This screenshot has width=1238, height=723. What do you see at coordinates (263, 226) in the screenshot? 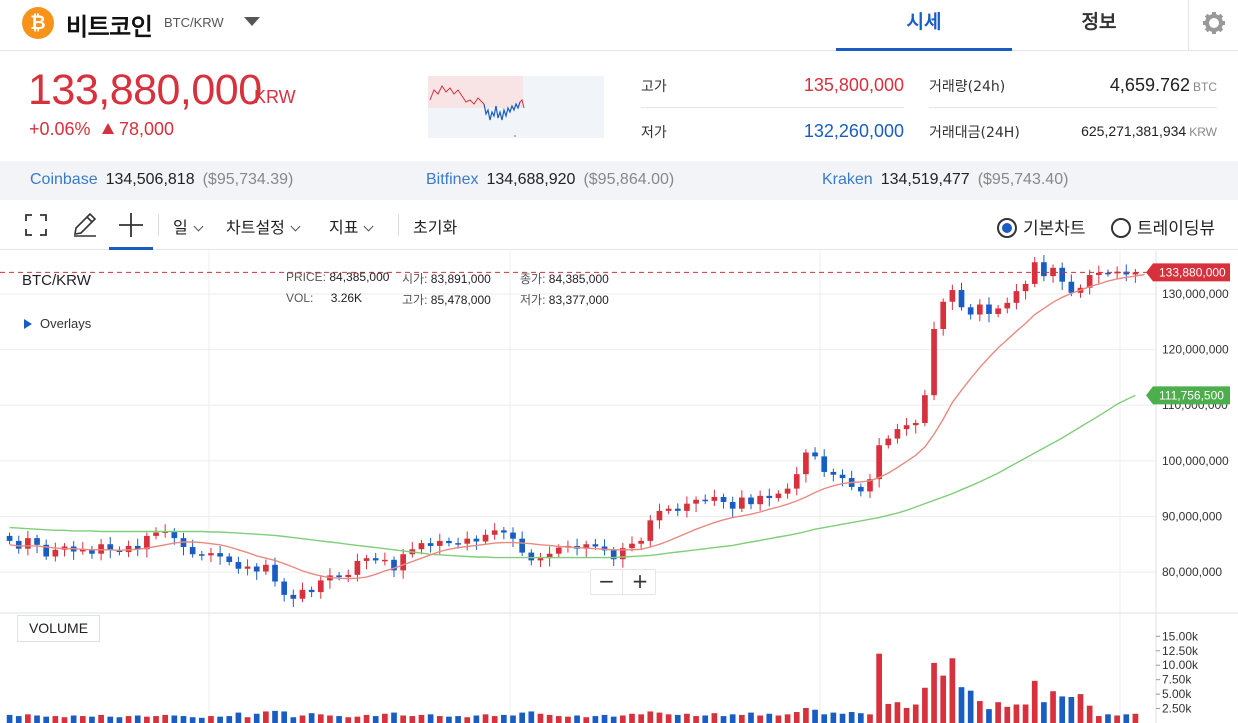
I see `chart-settings-dropdown: 차트설정` at bounding box center [263, 226].